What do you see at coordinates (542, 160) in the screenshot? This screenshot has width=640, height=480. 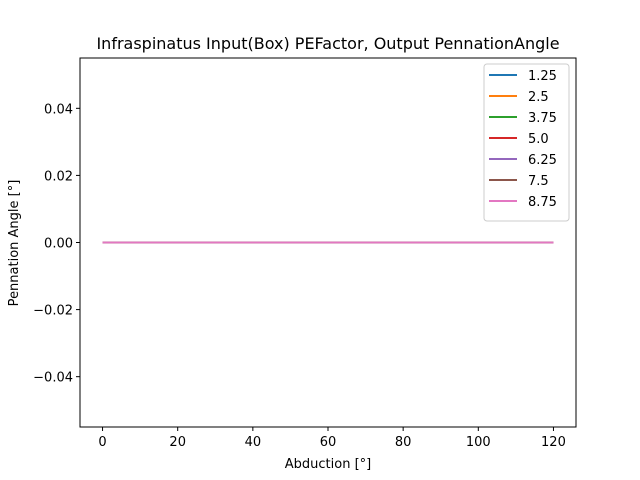 I see `legend-label: 6.25` at bounding box center [542, 160].